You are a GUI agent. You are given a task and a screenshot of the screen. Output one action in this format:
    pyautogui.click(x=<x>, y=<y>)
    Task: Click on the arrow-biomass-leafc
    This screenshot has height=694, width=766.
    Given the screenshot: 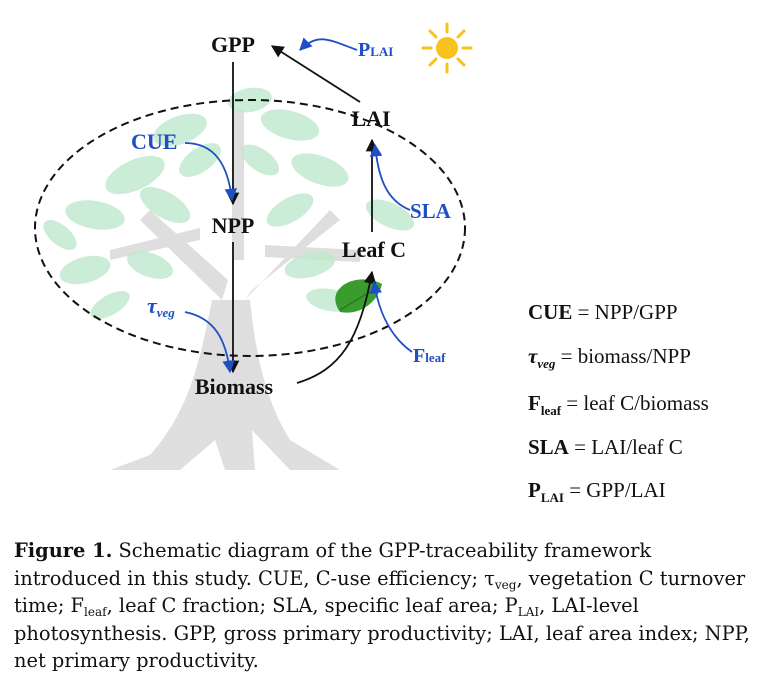 What is the action you would take?
    pyautogui.click(x=336, y=327)
    